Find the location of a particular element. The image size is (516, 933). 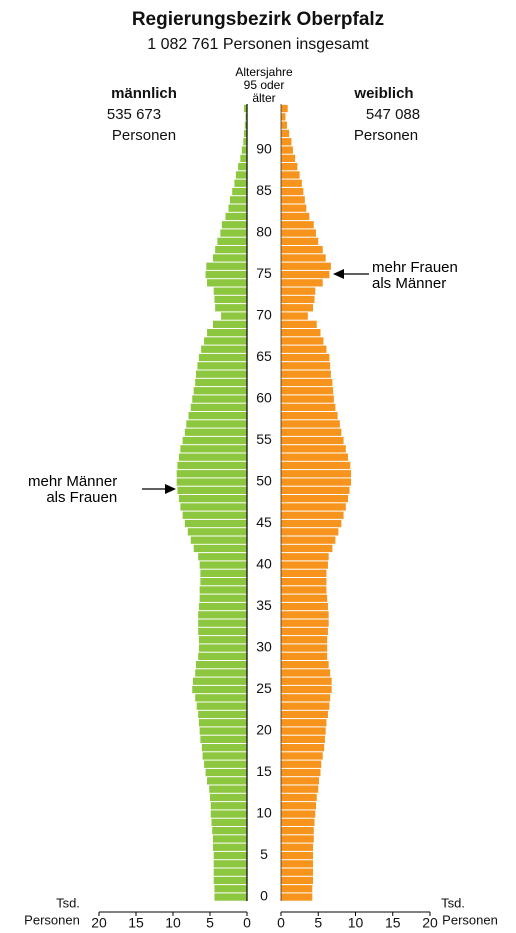

total-unit: Personen is located at coordinates (386, 135).